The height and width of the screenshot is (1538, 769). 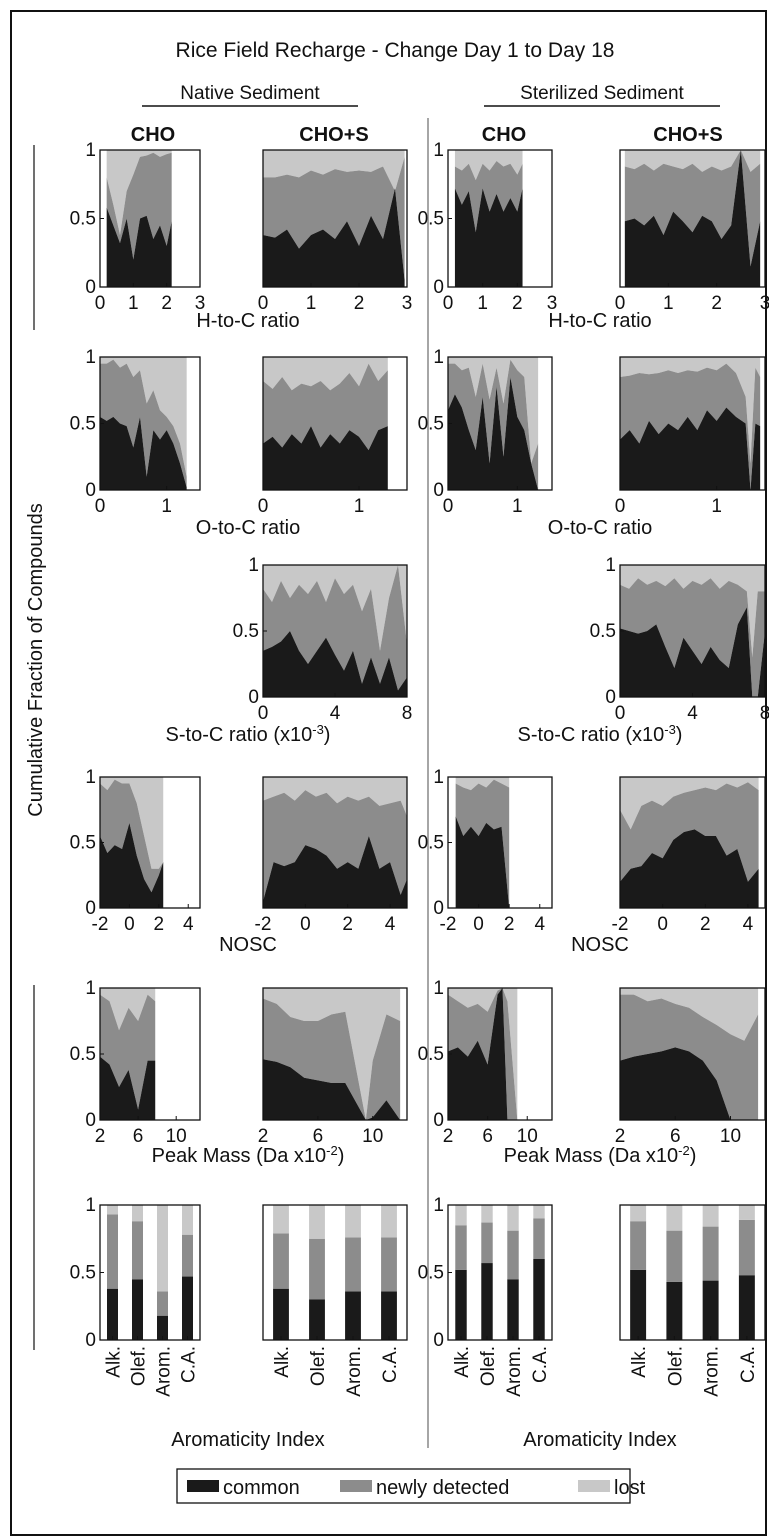 I want to click on panel-steril-chos-sc: 0 4 8 0 0.5 1, so click(x=679, y=639).